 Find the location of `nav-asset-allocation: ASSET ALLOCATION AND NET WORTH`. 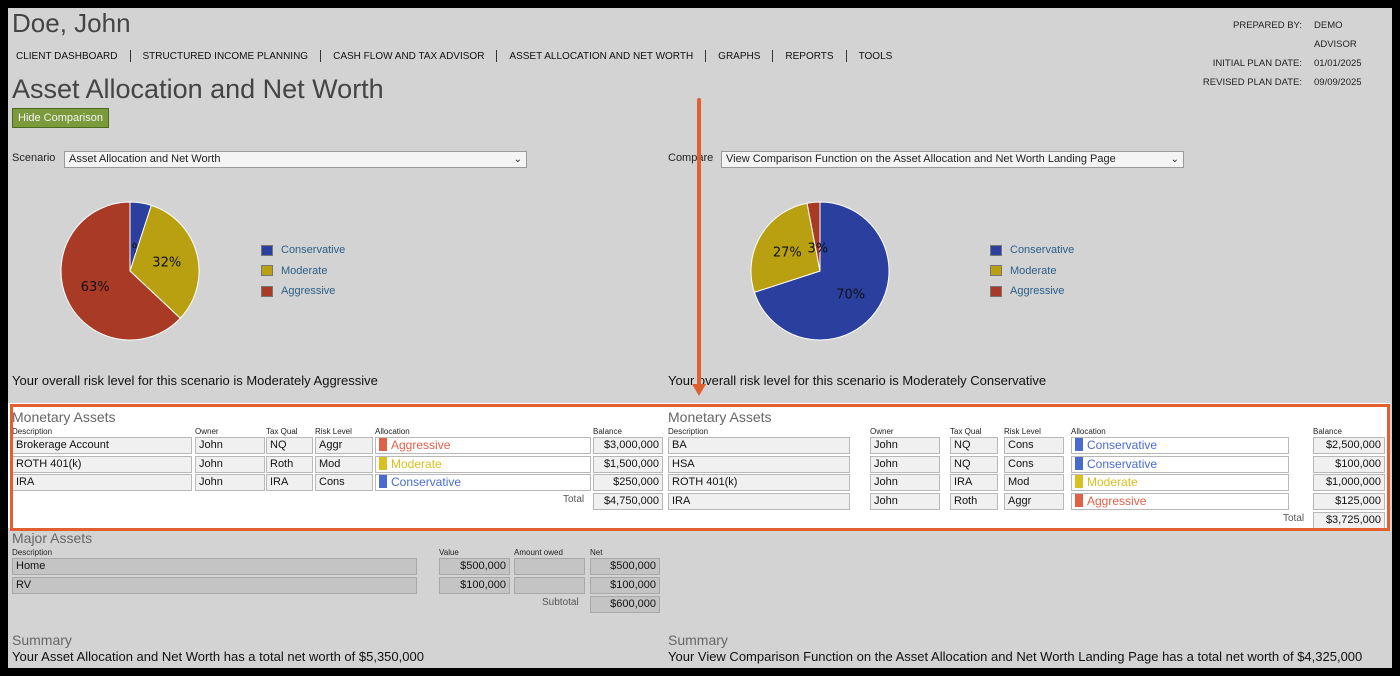

nav-asset-allocation: ASSET ALLOCATION AND NET WORTH is located at coordinates (601, 56).